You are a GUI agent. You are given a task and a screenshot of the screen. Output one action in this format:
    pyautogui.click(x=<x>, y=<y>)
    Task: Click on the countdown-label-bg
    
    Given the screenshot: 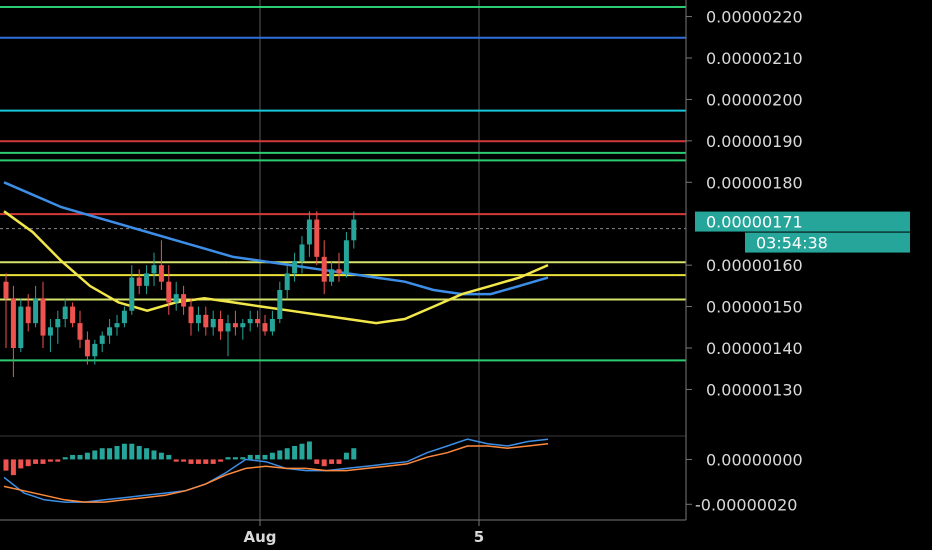 What is the action you would take?
    pyautogui.click(x=827, y=242)
    